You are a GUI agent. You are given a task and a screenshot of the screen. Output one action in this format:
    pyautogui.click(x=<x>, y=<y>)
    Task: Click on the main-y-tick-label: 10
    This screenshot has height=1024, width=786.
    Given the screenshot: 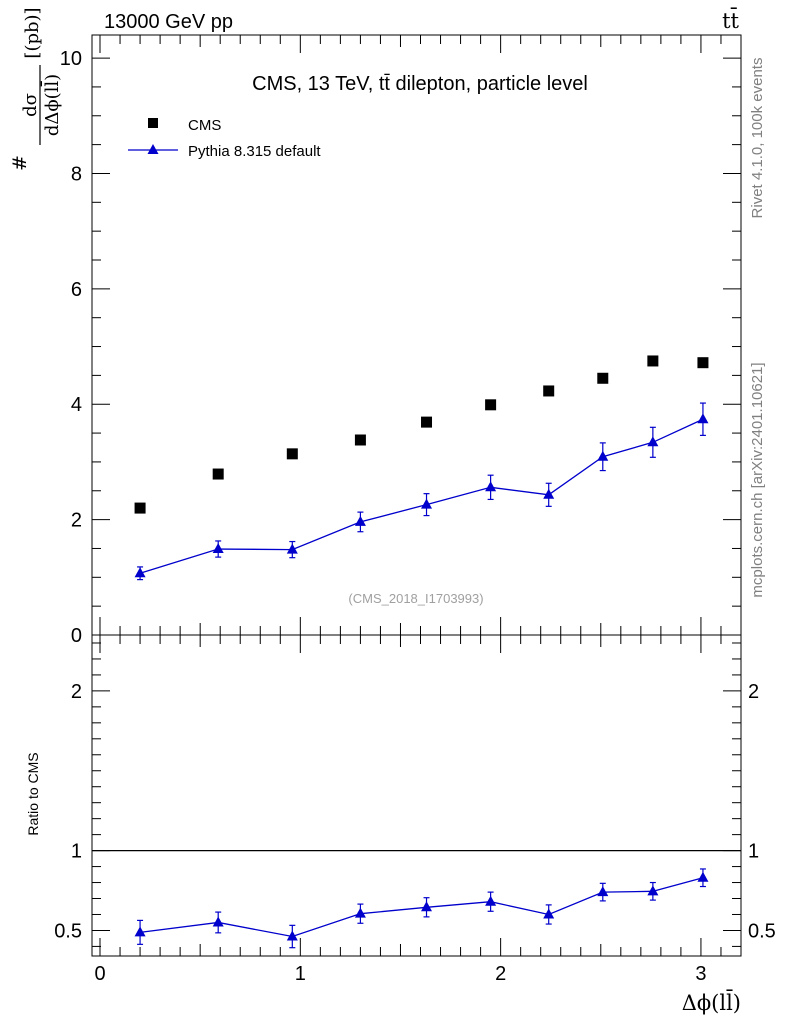 What is the action you would take?
    pyautogui.click(x=71, y=59)
    